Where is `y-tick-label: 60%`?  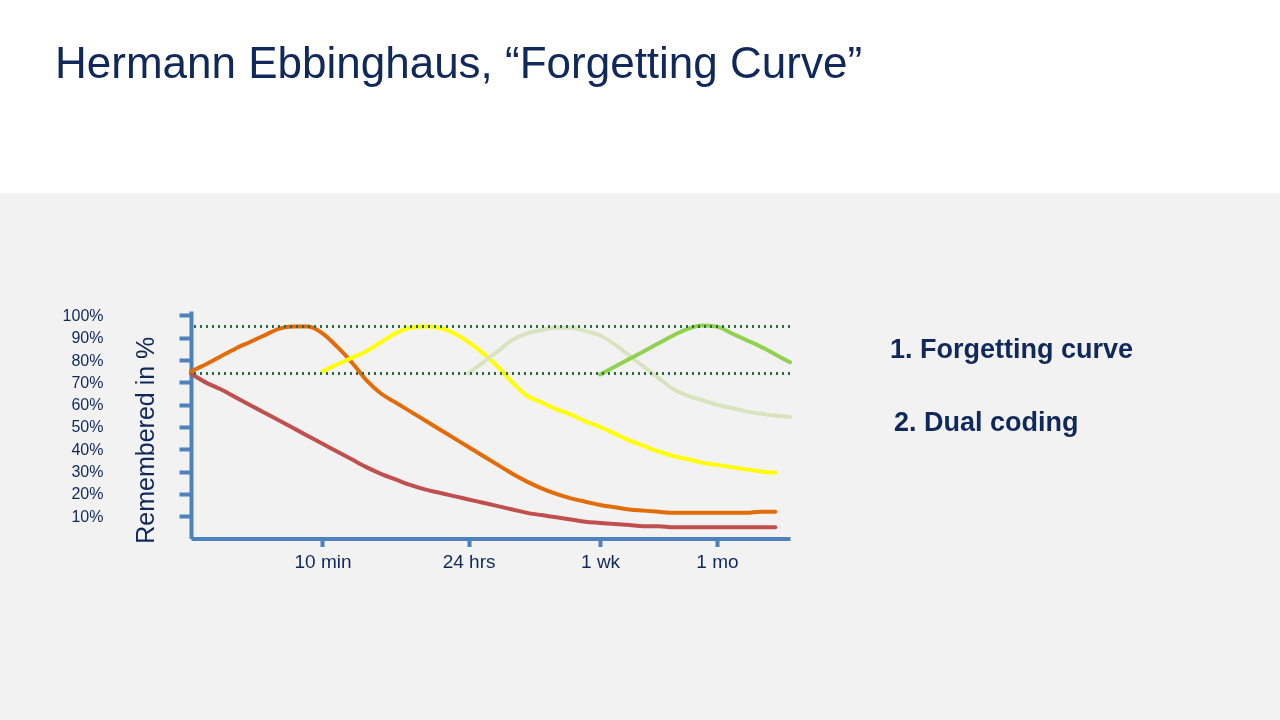
y-tick-label: 60% is located at coordinates (87, 405).